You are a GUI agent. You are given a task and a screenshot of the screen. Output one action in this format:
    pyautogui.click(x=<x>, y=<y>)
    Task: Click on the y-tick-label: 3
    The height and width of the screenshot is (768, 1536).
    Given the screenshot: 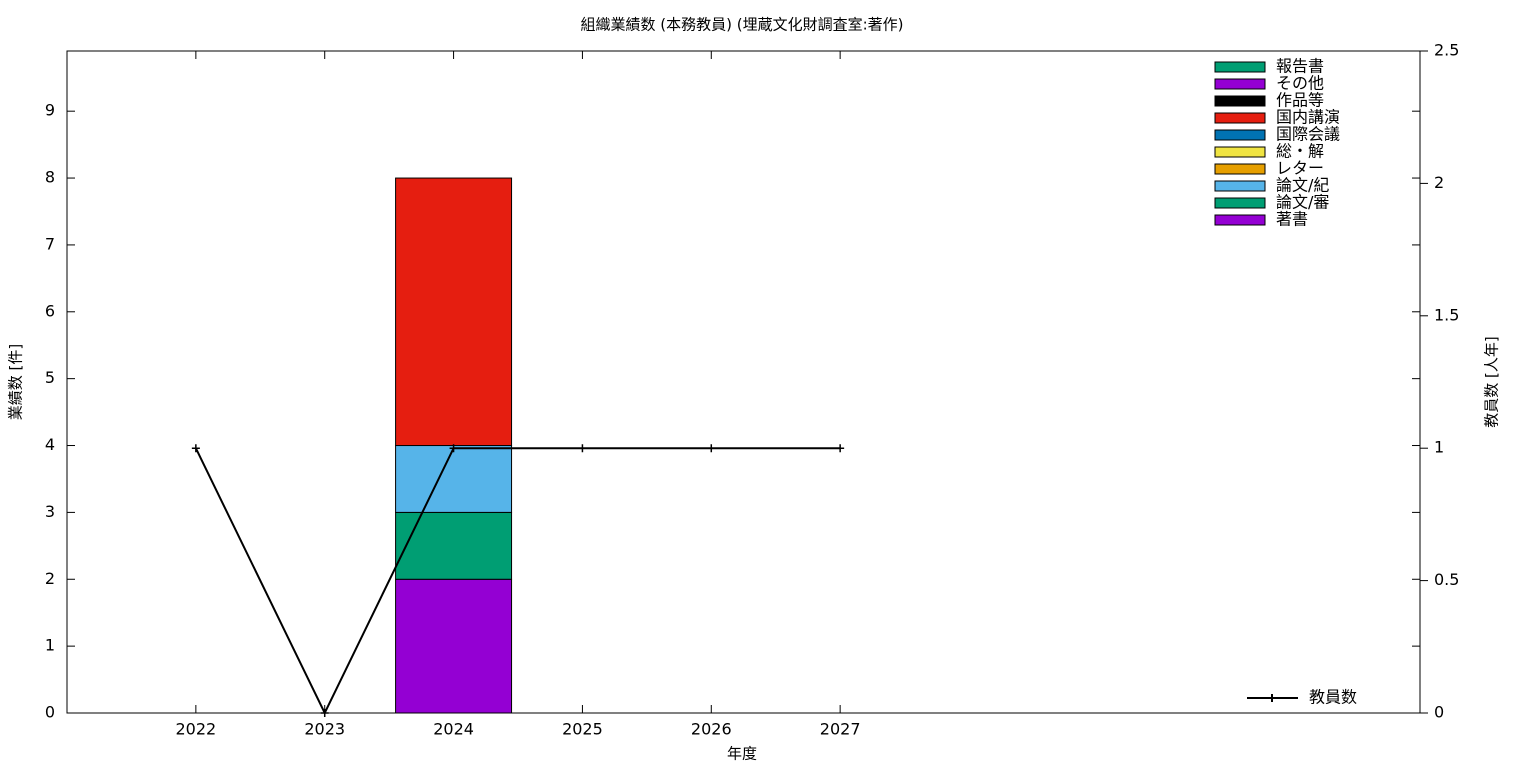 What is the action you would take?
    pyautogui.click(x=50, y=511)
    